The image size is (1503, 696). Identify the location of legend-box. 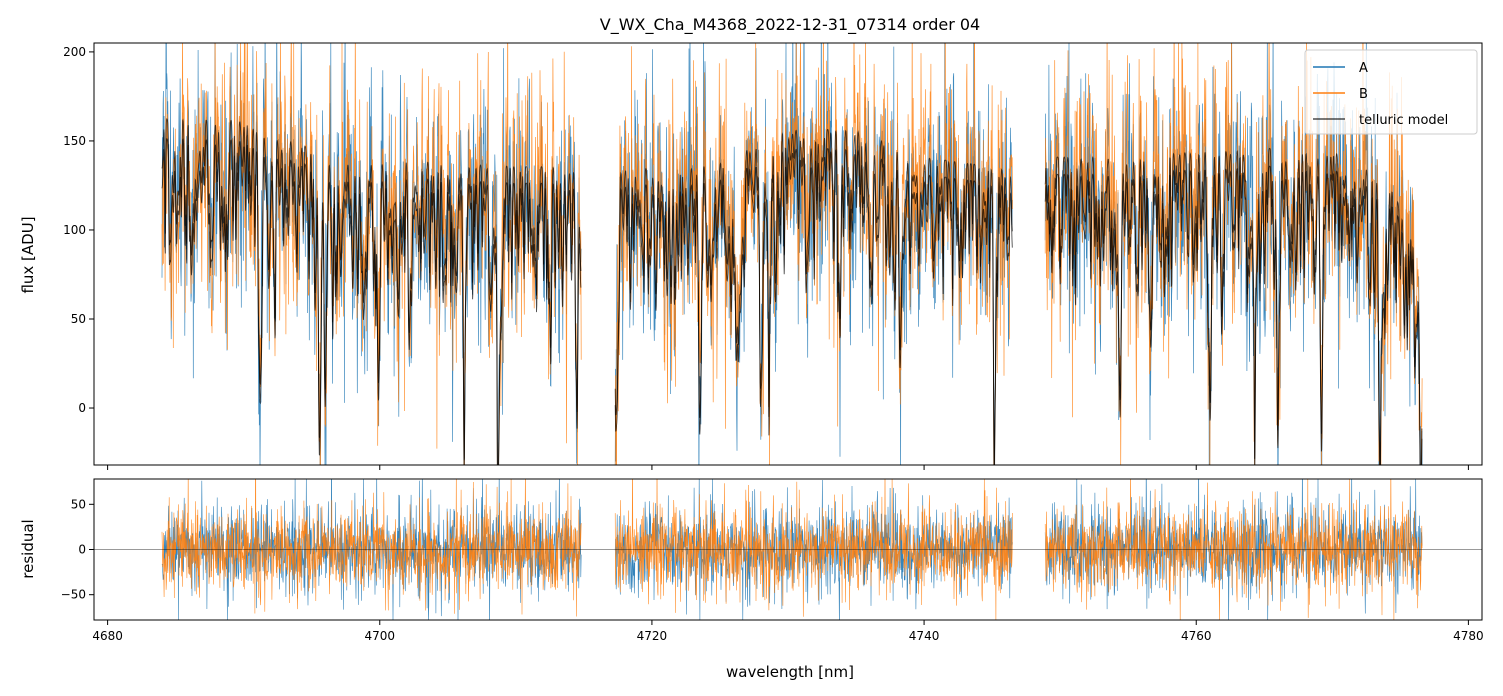
(1391, 92).